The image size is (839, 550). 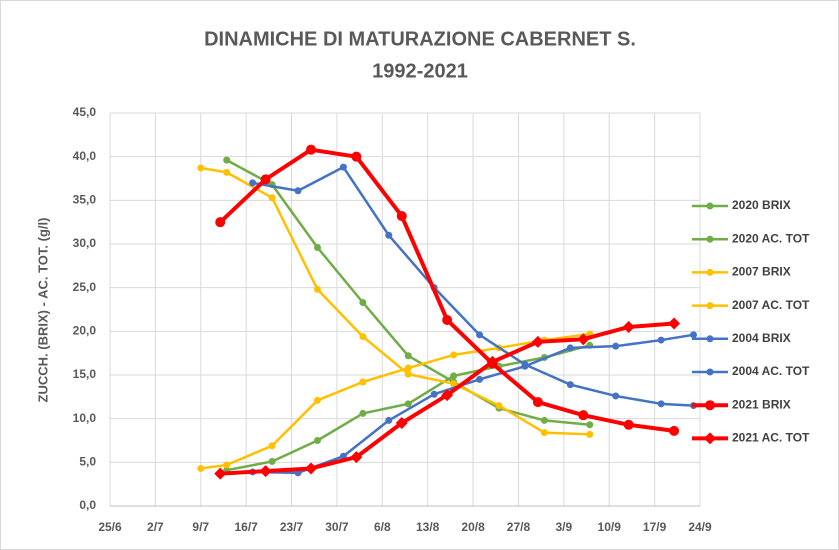 What do you see at coordinates (42, 310) in the screenshot?
I see `y-axis-label: ZUCCH. (BRIX) - AC. TOT. (g/l)` at bounding box center [42, 310].